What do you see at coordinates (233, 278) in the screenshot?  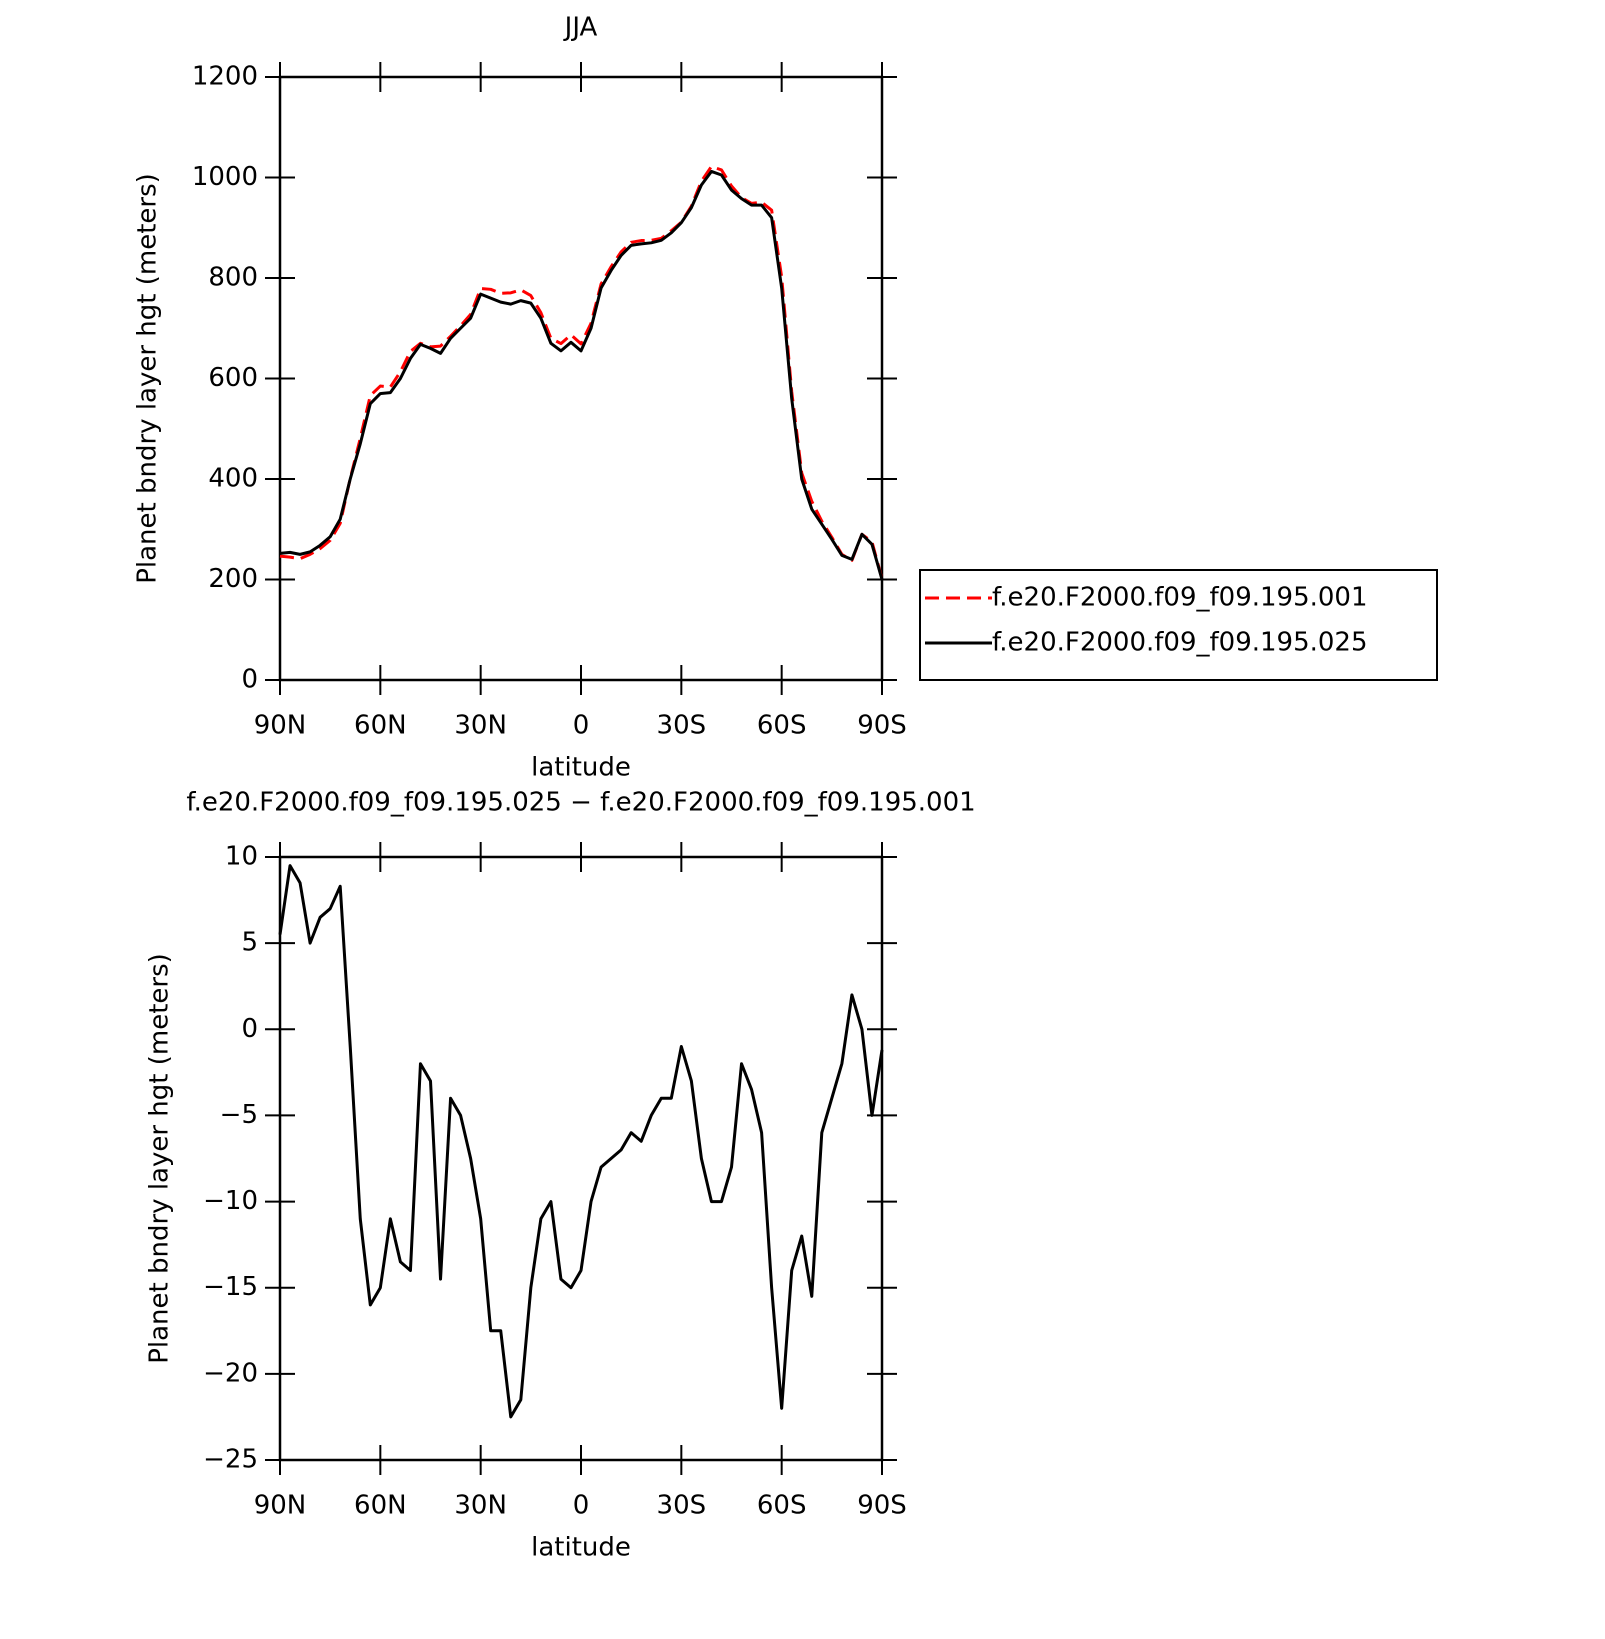 I see `y-tick-label: 800` at bounding box center [233, 278].